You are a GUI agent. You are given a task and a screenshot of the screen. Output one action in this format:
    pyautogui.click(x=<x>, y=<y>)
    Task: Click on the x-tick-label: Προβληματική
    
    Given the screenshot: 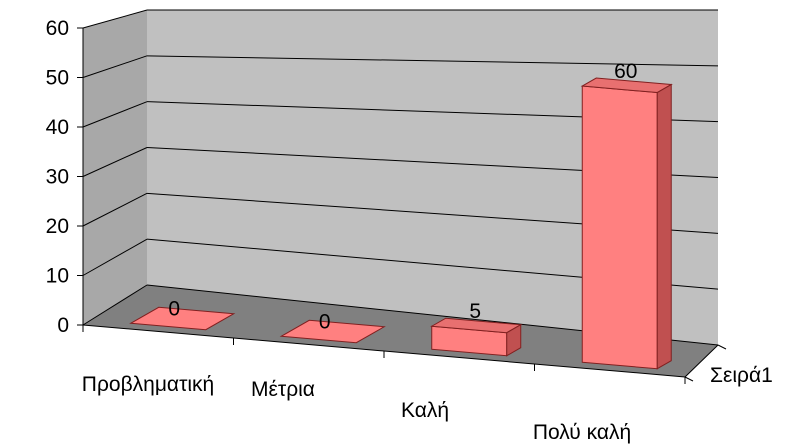 What is the action you would take?
    pyautogui.click(x=148, y=384)
    